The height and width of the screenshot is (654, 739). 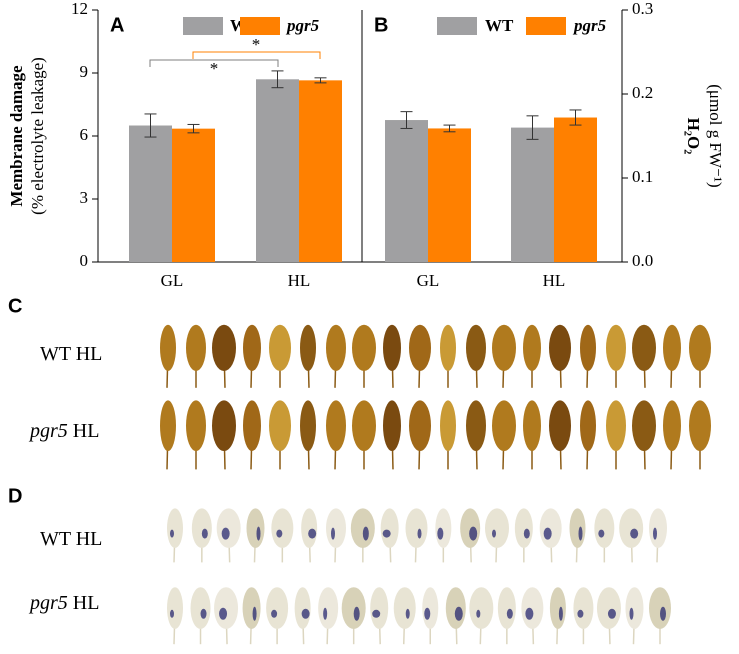 I want to click on y-tick-label: 0.1, so click(x=642, y=176).